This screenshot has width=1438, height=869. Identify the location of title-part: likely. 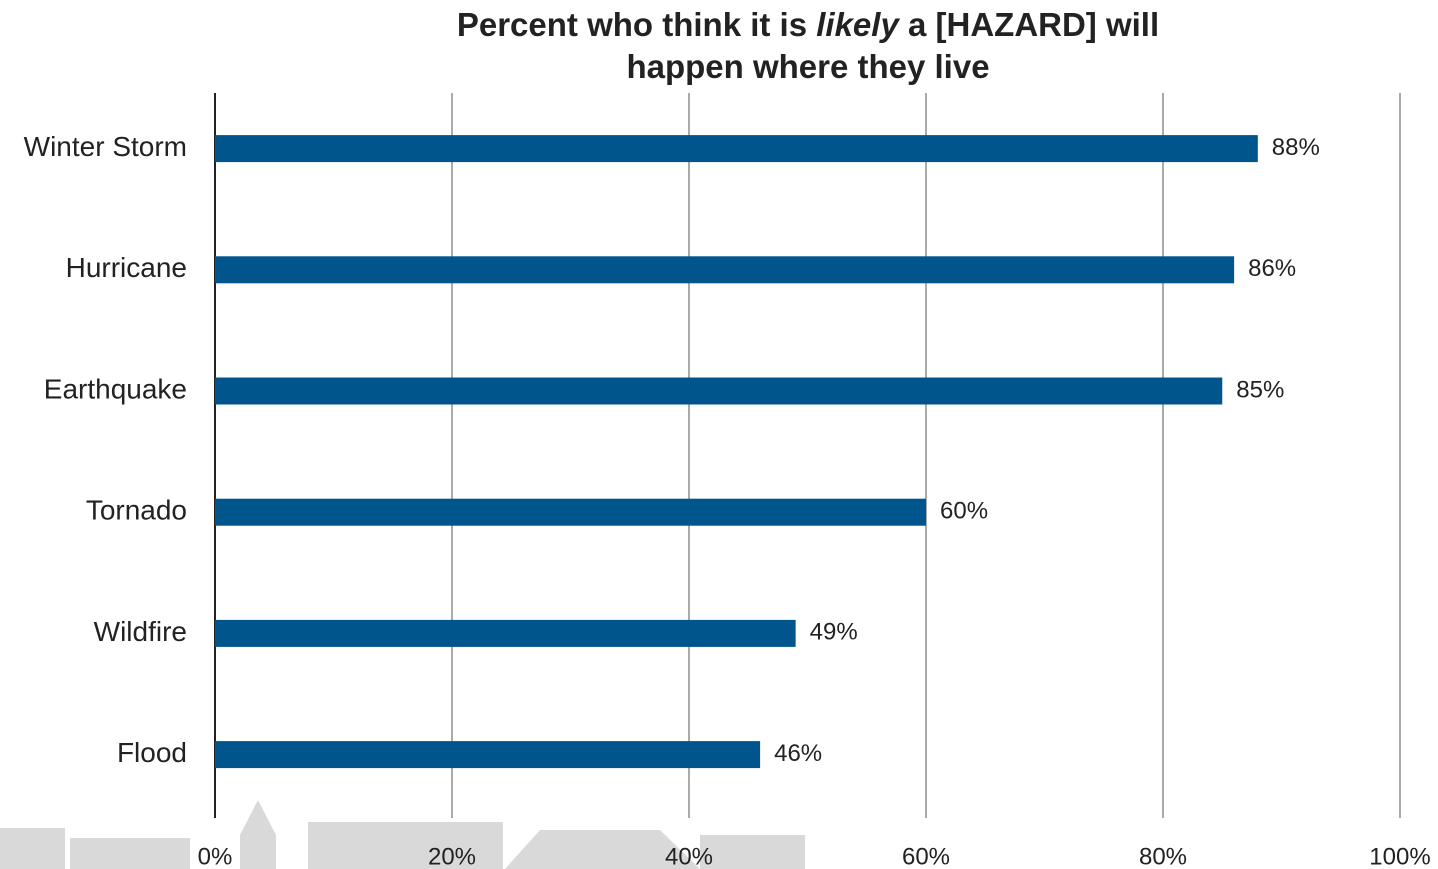
(857, 24).